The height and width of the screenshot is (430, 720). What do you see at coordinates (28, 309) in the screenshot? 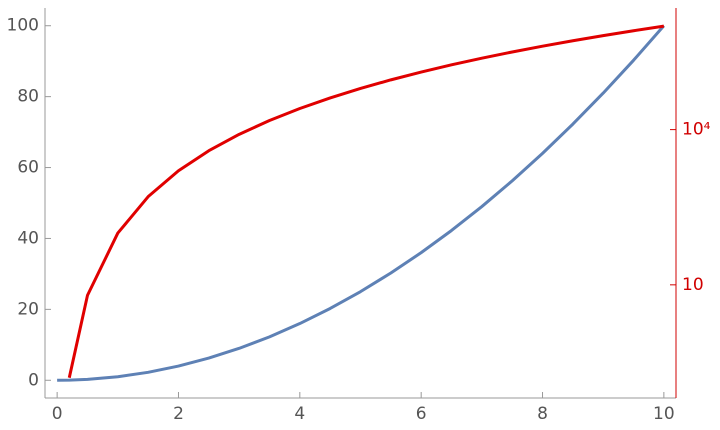
I see `y-tick-label: 20` at bounding box center [28, 309].